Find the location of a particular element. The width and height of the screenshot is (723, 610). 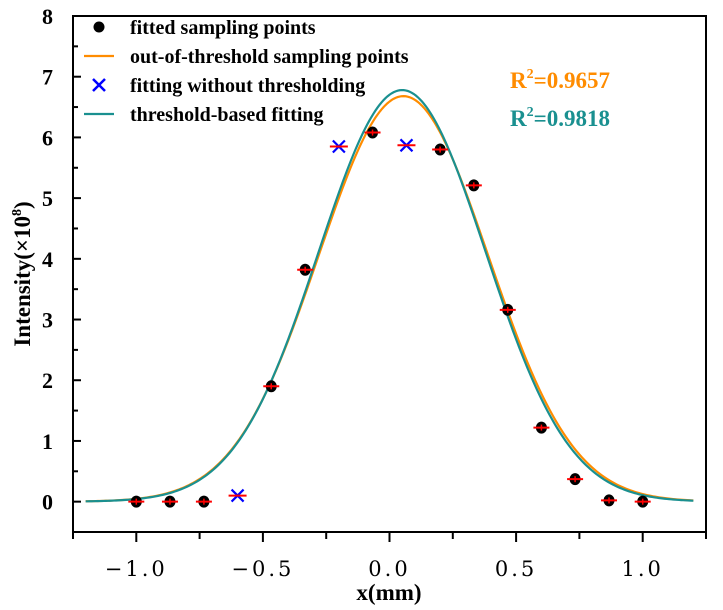

y-tick-label: 4 is located at coordinates (47, 259).